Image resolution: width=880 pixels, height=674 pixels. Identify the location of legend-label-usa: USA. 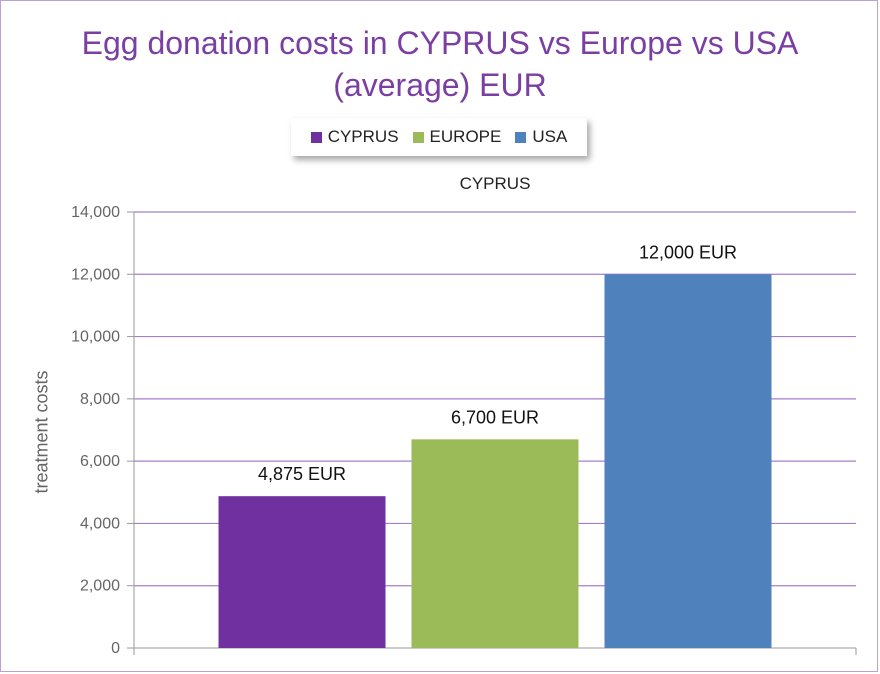
(550, 136).